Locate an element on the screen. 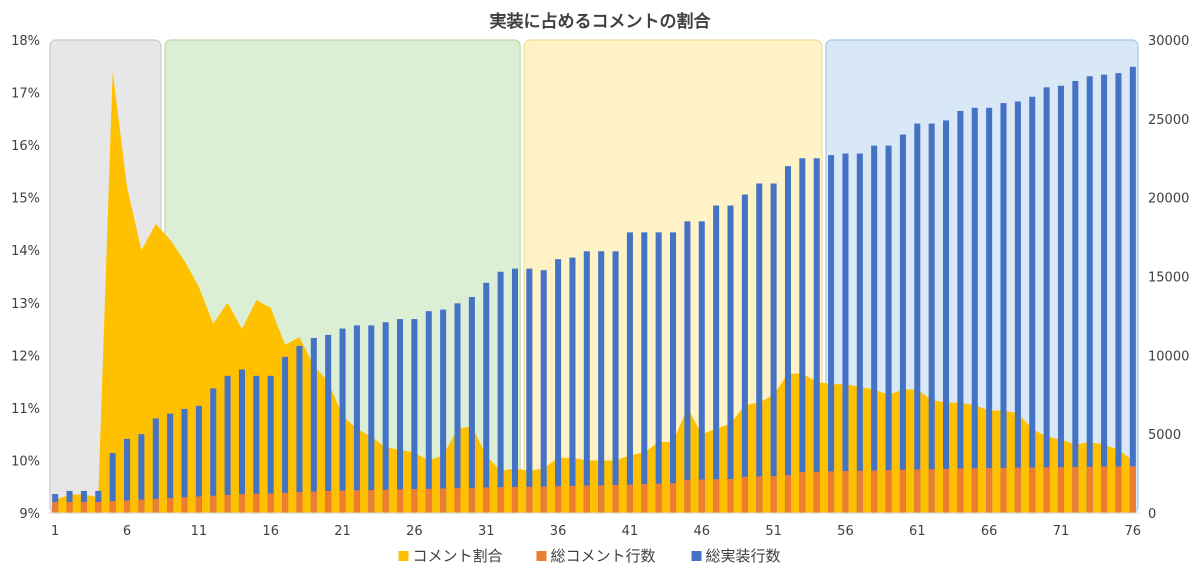 This screenshot has height=577, width=1200. x-tick-label: 26 is located at coordinates (414, 531).